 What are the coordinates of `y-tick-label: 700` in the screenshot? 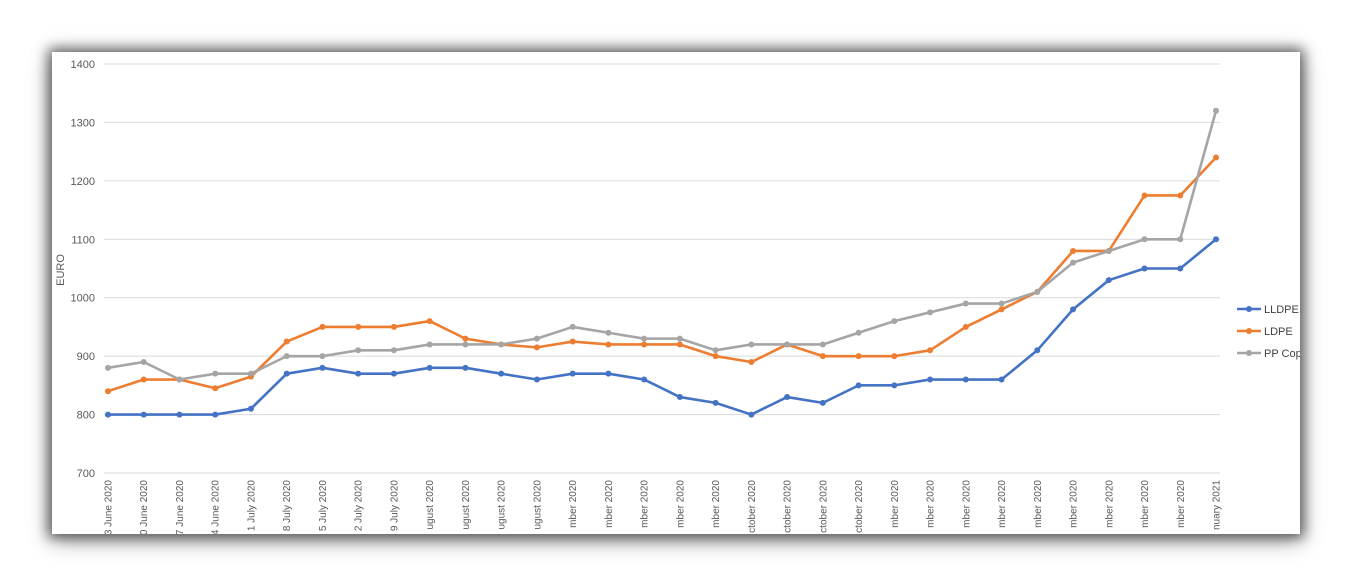 It's located at (86, 474).